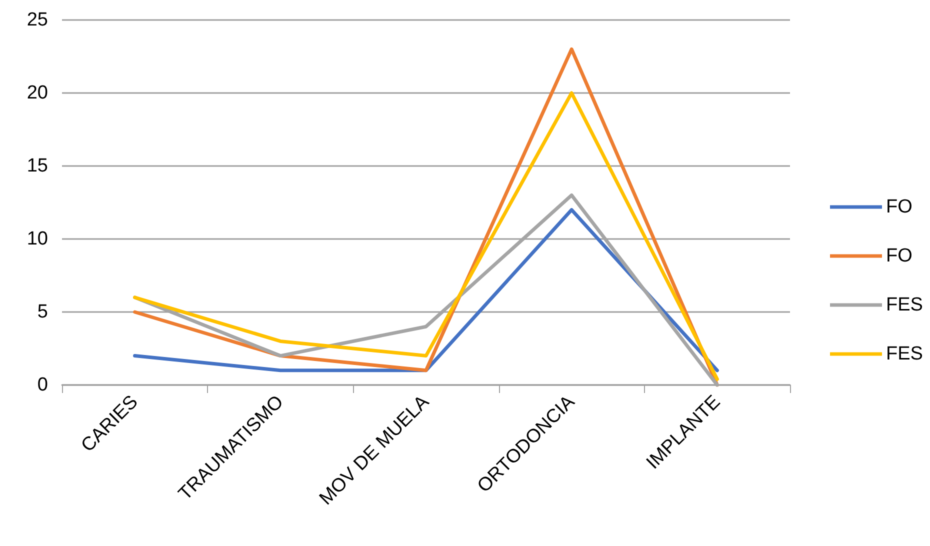 The image size is (930, 546). What do you see at coordinates (37, 20) in the screenshot?
I see `y-tick-label: 25` at bounding box center [37, 20].